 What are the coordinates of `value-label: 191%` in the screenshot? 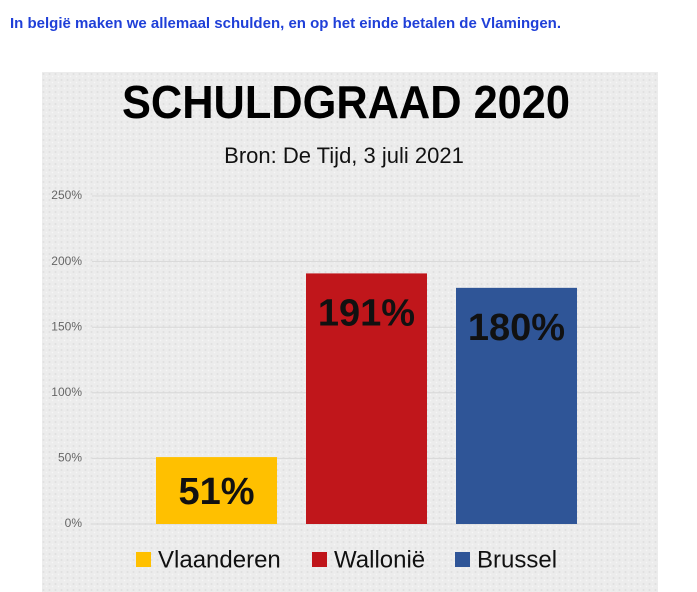 It's located at (366, 313).